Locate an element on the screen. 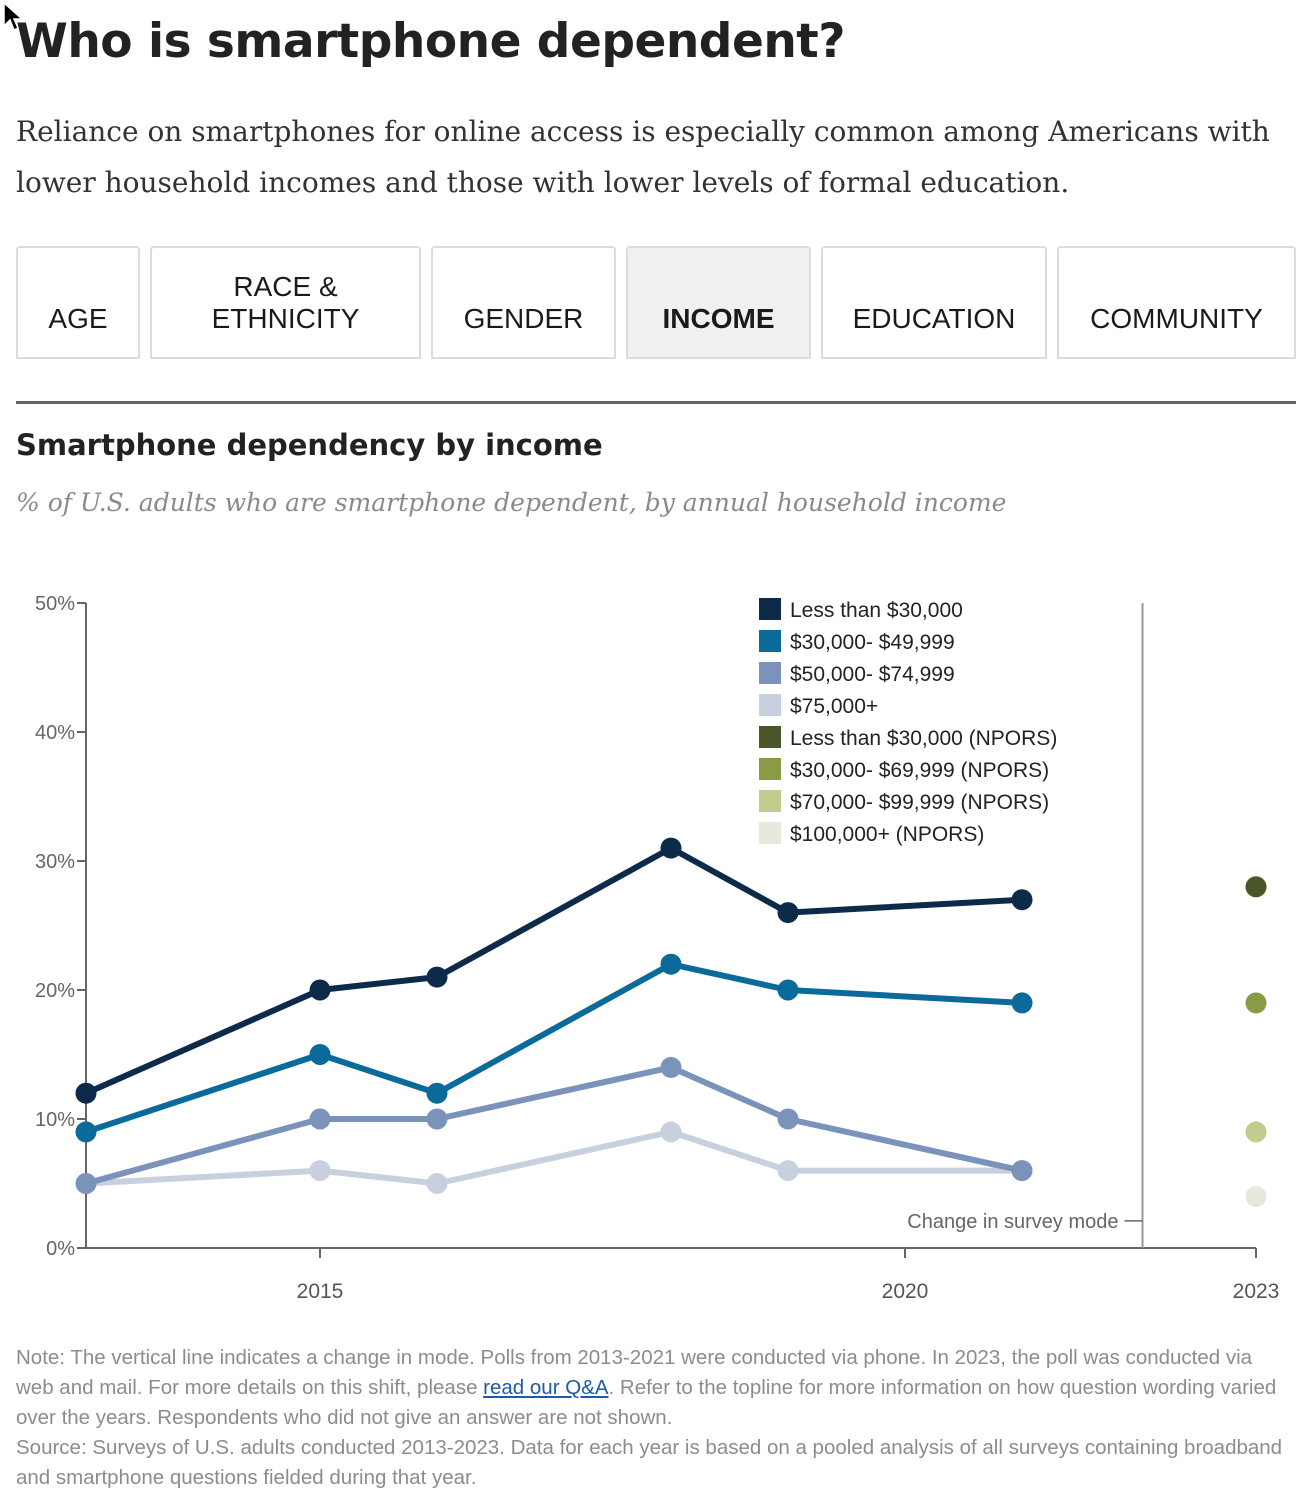  mode-change-label: Change in survey mode is located at coordinates (1012, 1222).